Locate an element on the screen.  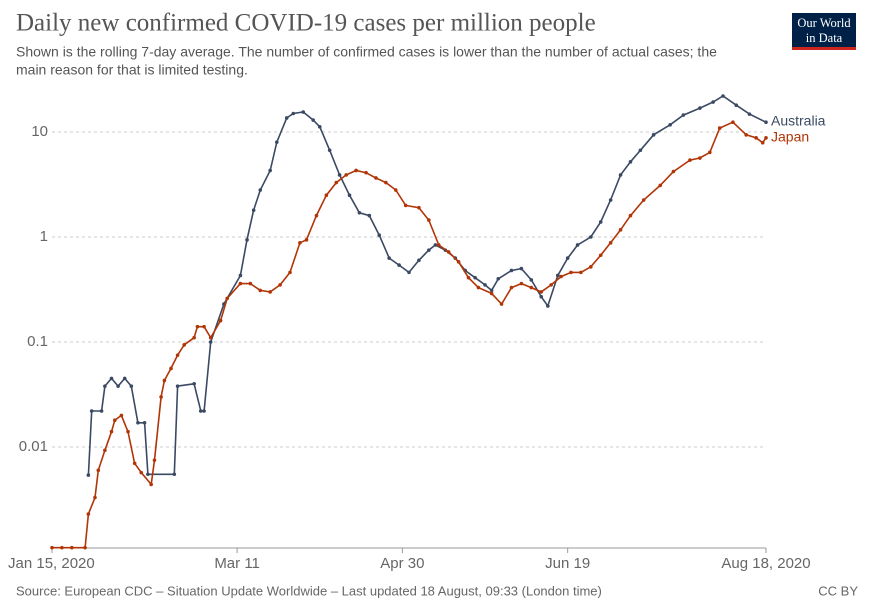
y-tick-label: 0.01 is located at coordinates (33, 446).